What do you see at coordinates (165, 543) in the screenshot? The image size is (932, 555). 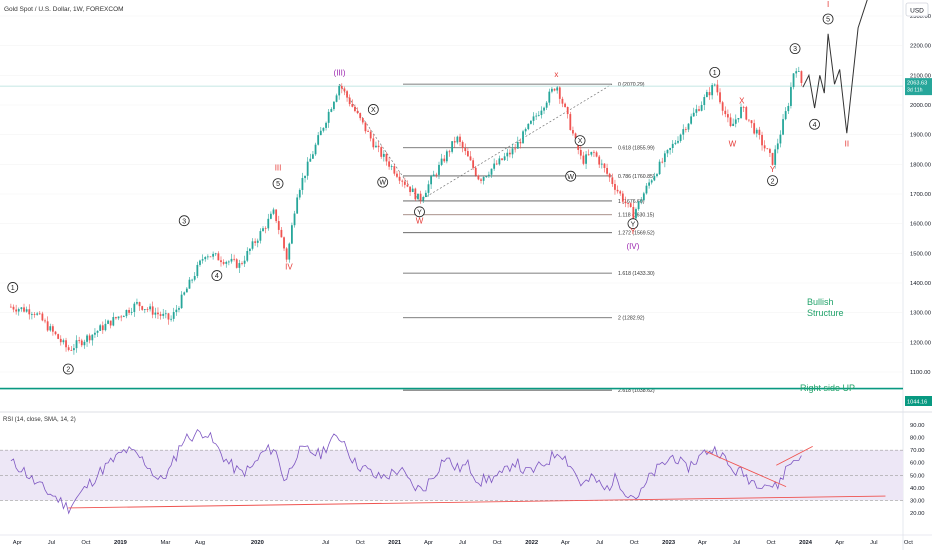 I see `time-tick-label: Mar` at bounding box center [165, 543].